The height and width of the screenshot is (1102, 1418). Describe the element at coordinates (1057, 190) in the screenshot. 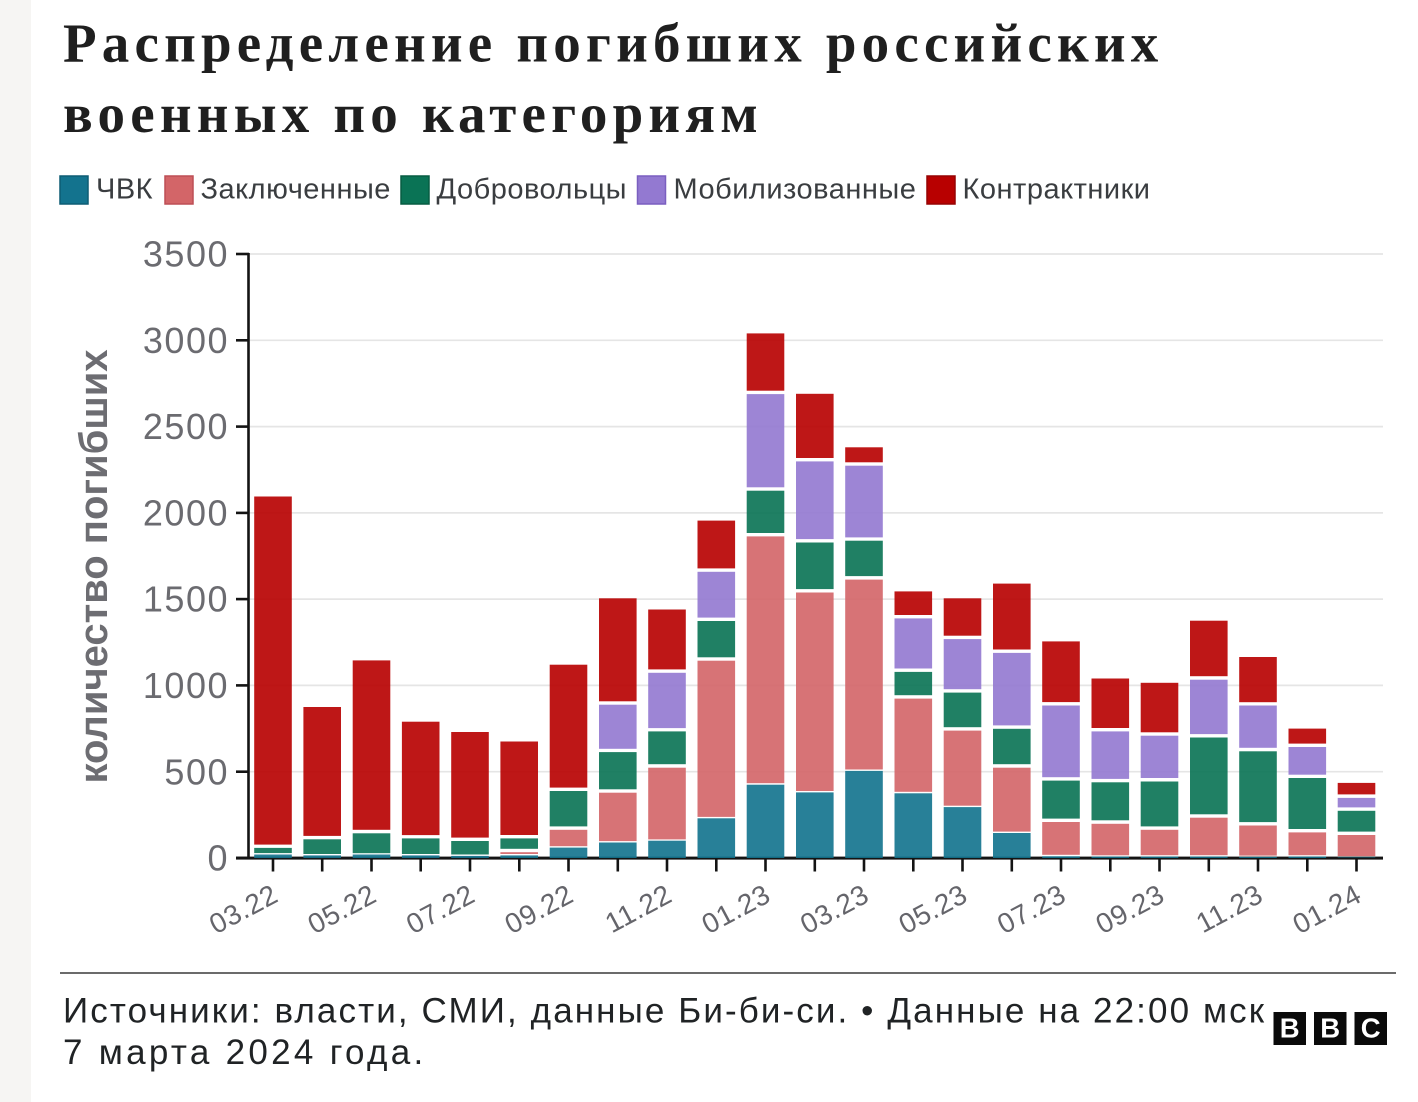

I see `svg-text: Контрактники` at that location.